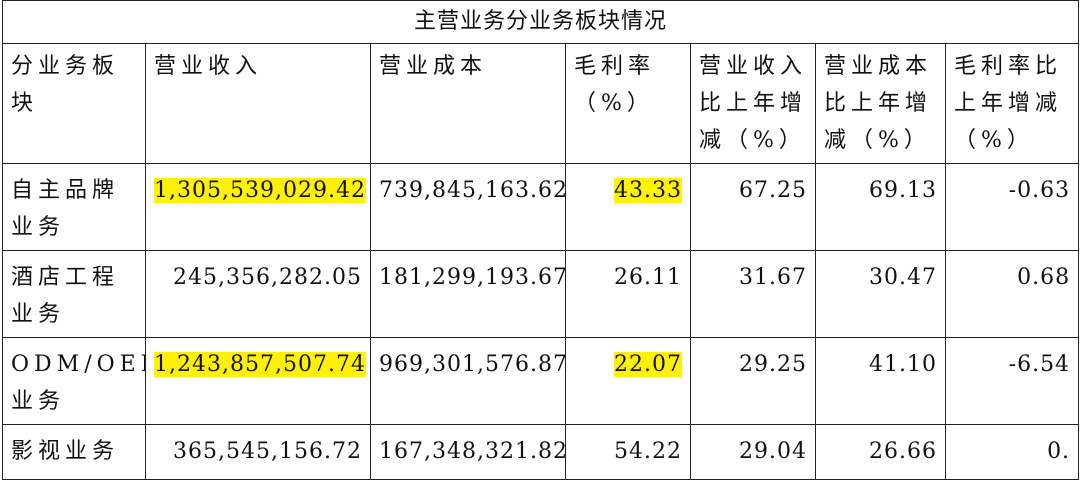 The height and width of the screenshot is (480, 1080). I want to click on cell-value: 69.13, so click(880, 207).